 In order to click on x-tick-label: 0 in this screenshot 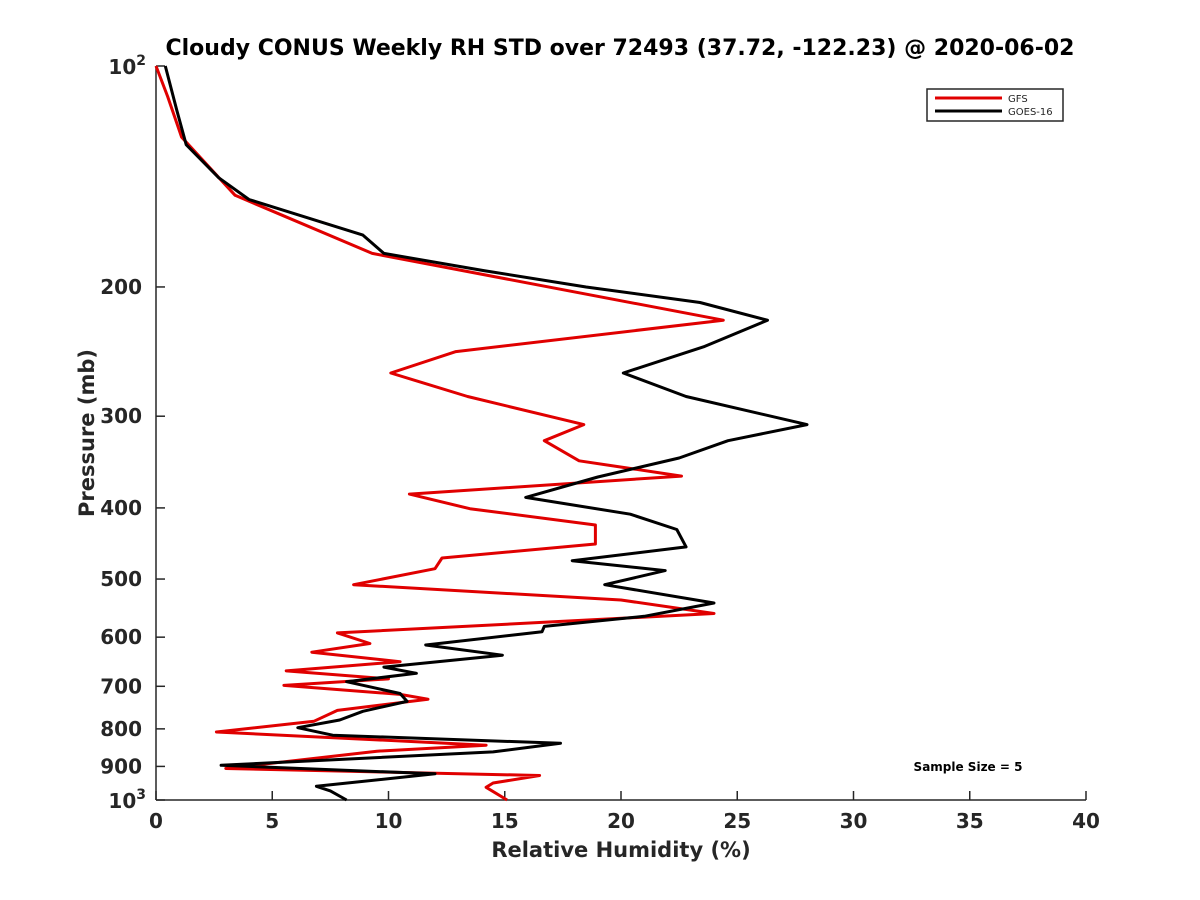, I will do `click(156, 821)`.